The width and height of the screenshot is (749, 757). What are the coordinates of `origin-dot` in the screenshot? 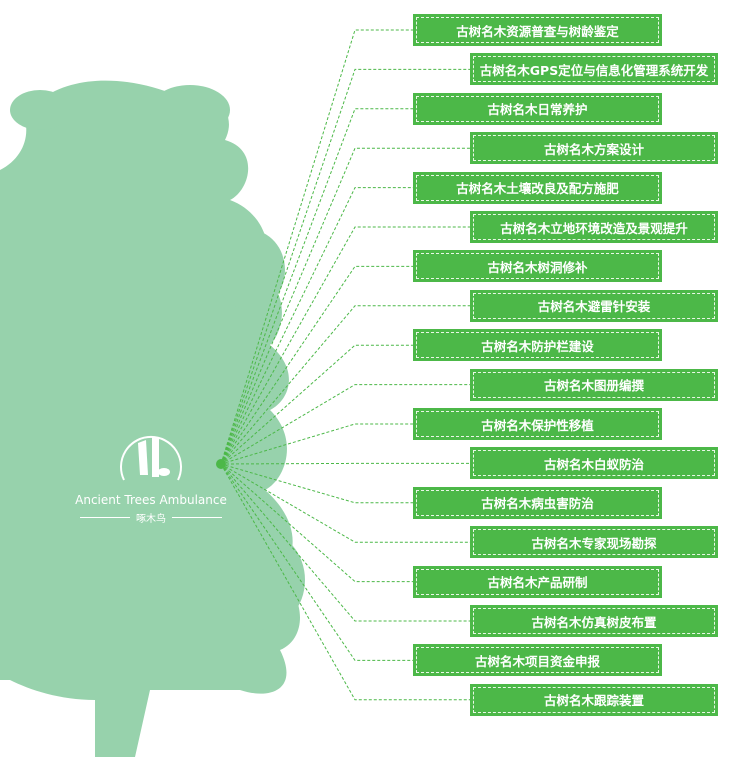 It's located at (221, 464).